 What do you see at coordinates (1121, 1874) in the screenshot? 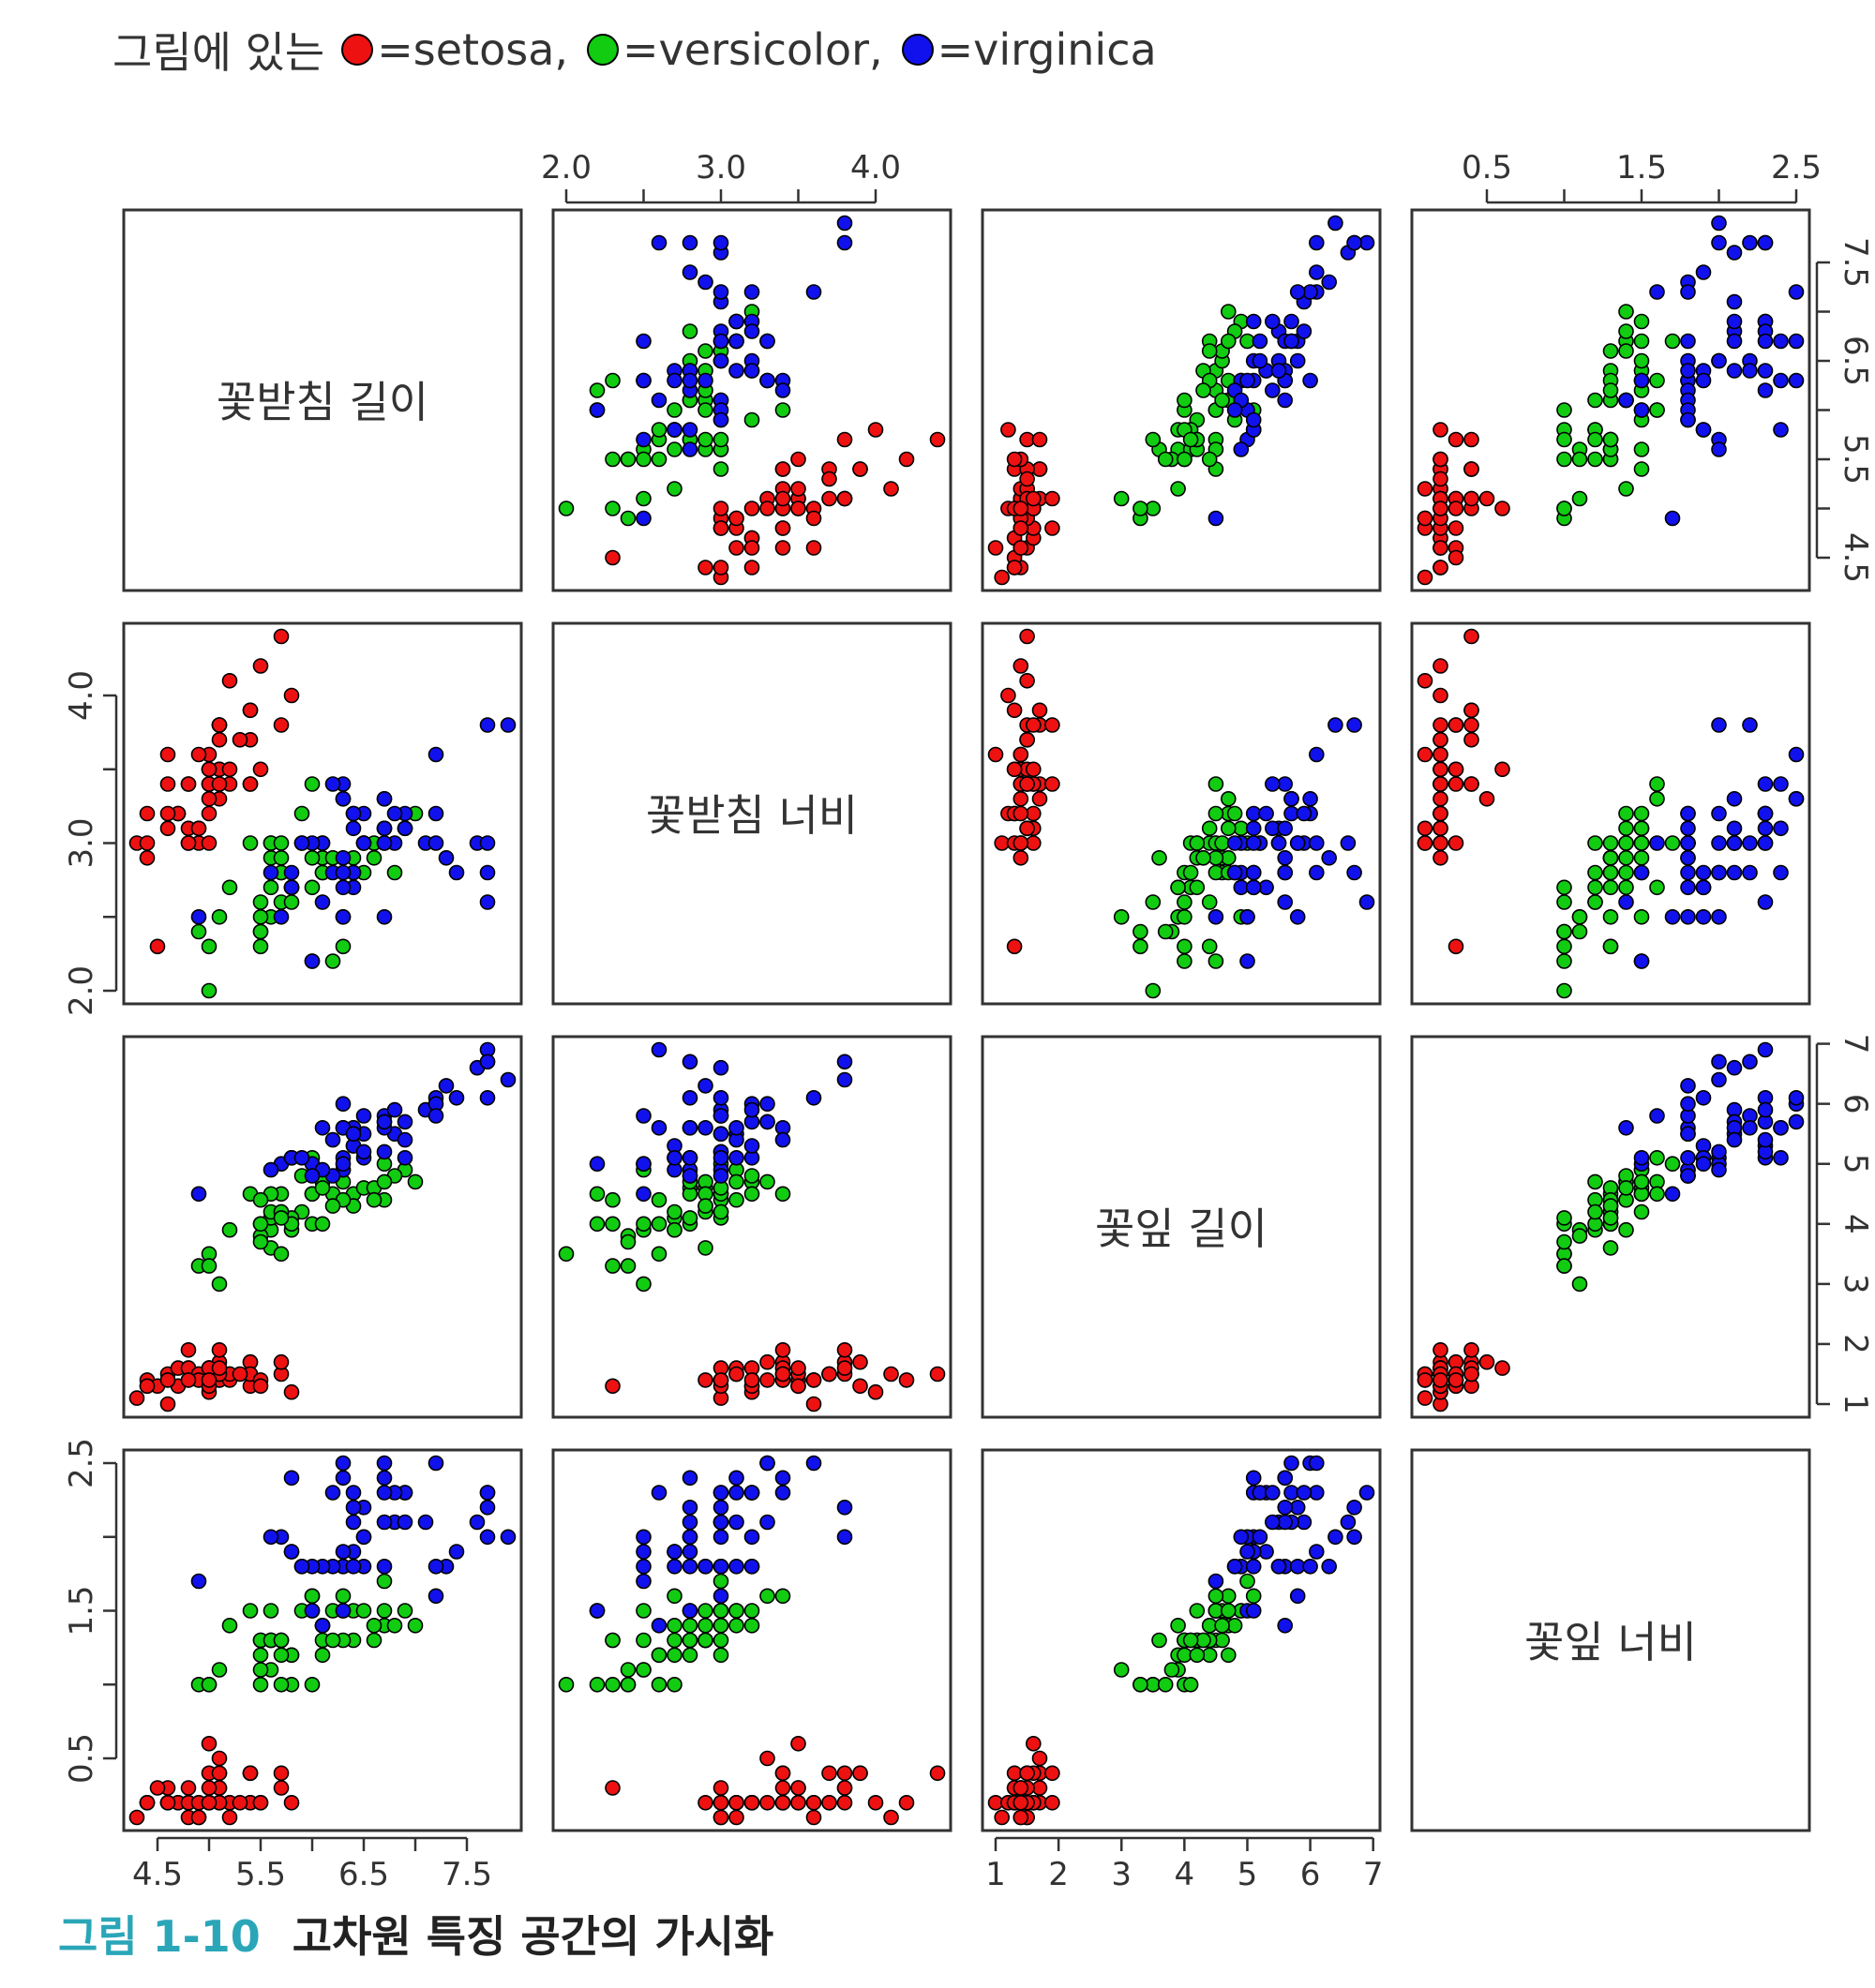
I see `tick-label: 3` at bounding box center [1121, 1874].